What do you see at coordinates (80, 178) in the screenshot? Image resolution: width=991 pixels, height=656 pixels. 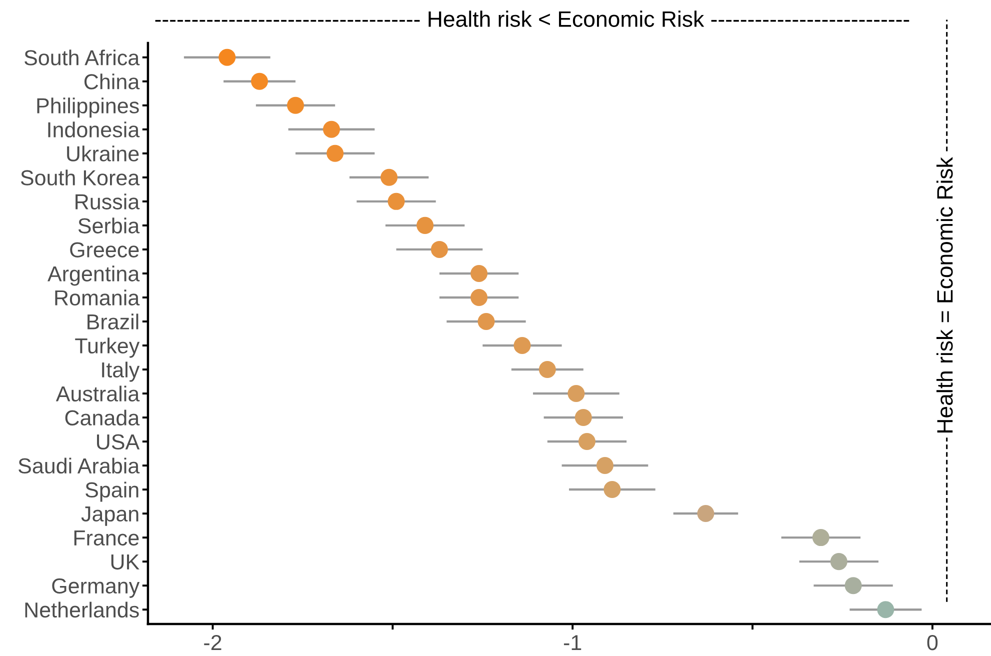 I see `y-tick-label: South Korea` at bounding box center [80, 178].